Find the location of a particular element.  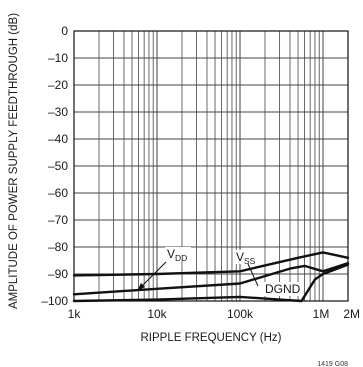

annotation-dgnd-bg is located at coordinates (282, 289).